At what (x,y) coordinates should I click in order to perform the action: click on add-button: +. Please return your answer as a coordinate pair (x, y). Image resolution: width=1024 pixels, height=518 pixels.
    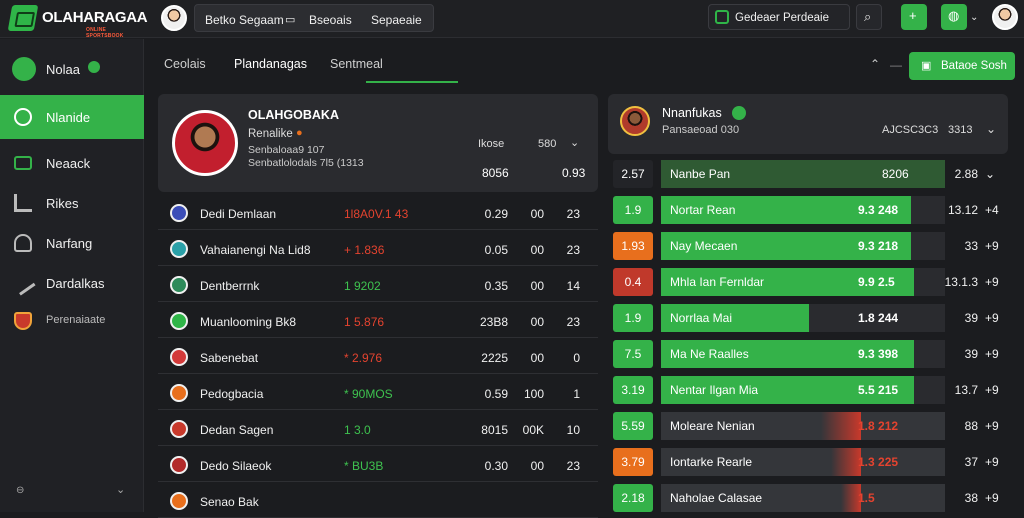
    Looking at the image, I should click on (914, 17).